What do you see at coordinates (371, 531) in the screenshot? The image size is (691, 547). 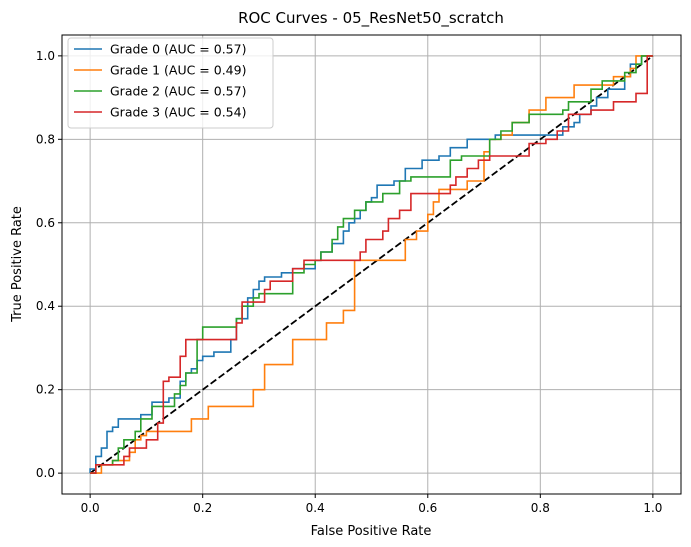 I see `x-axis-label: False Positive Rate` at bounding box center [371, 531].